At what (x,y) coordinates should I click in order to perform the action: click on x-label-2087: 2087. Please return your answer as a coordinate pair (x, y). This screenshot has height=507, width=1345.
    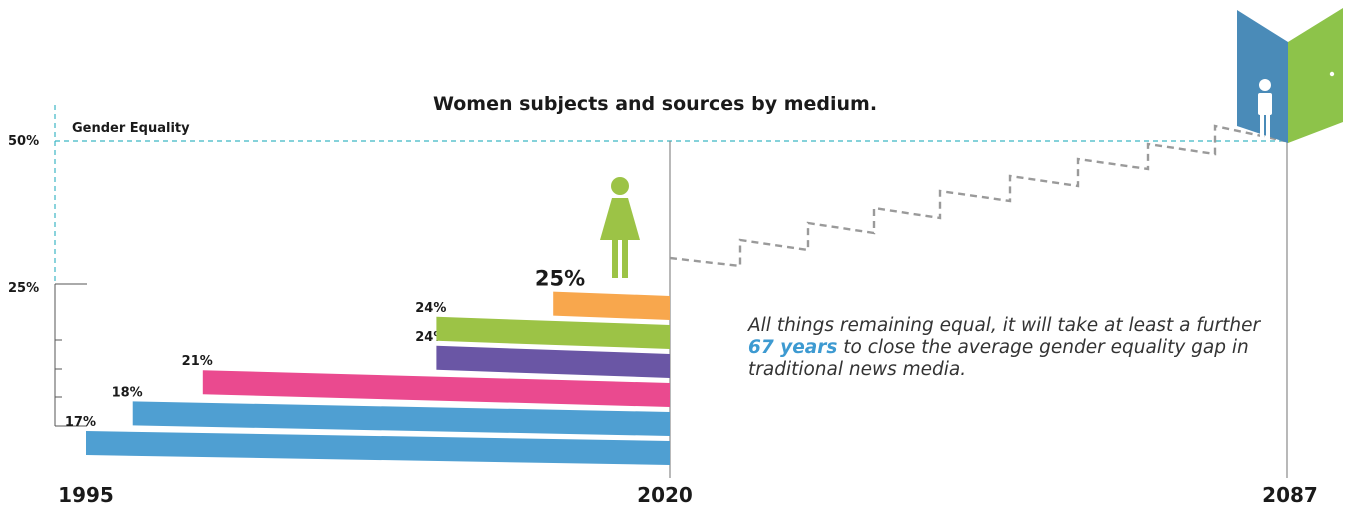
    Looking at the image, I should click on (1290, 495).